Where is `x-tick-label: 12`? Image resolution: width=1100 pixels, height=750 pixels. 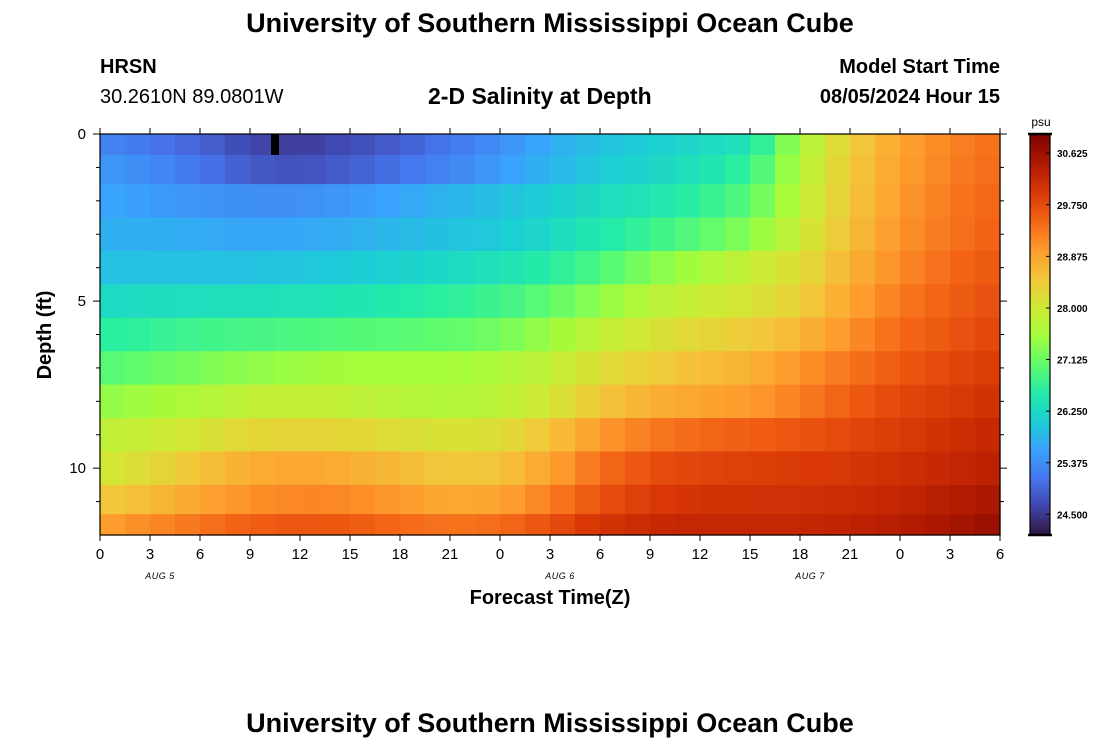
x-tick-label: 12 is located at coordinates (700, 554).